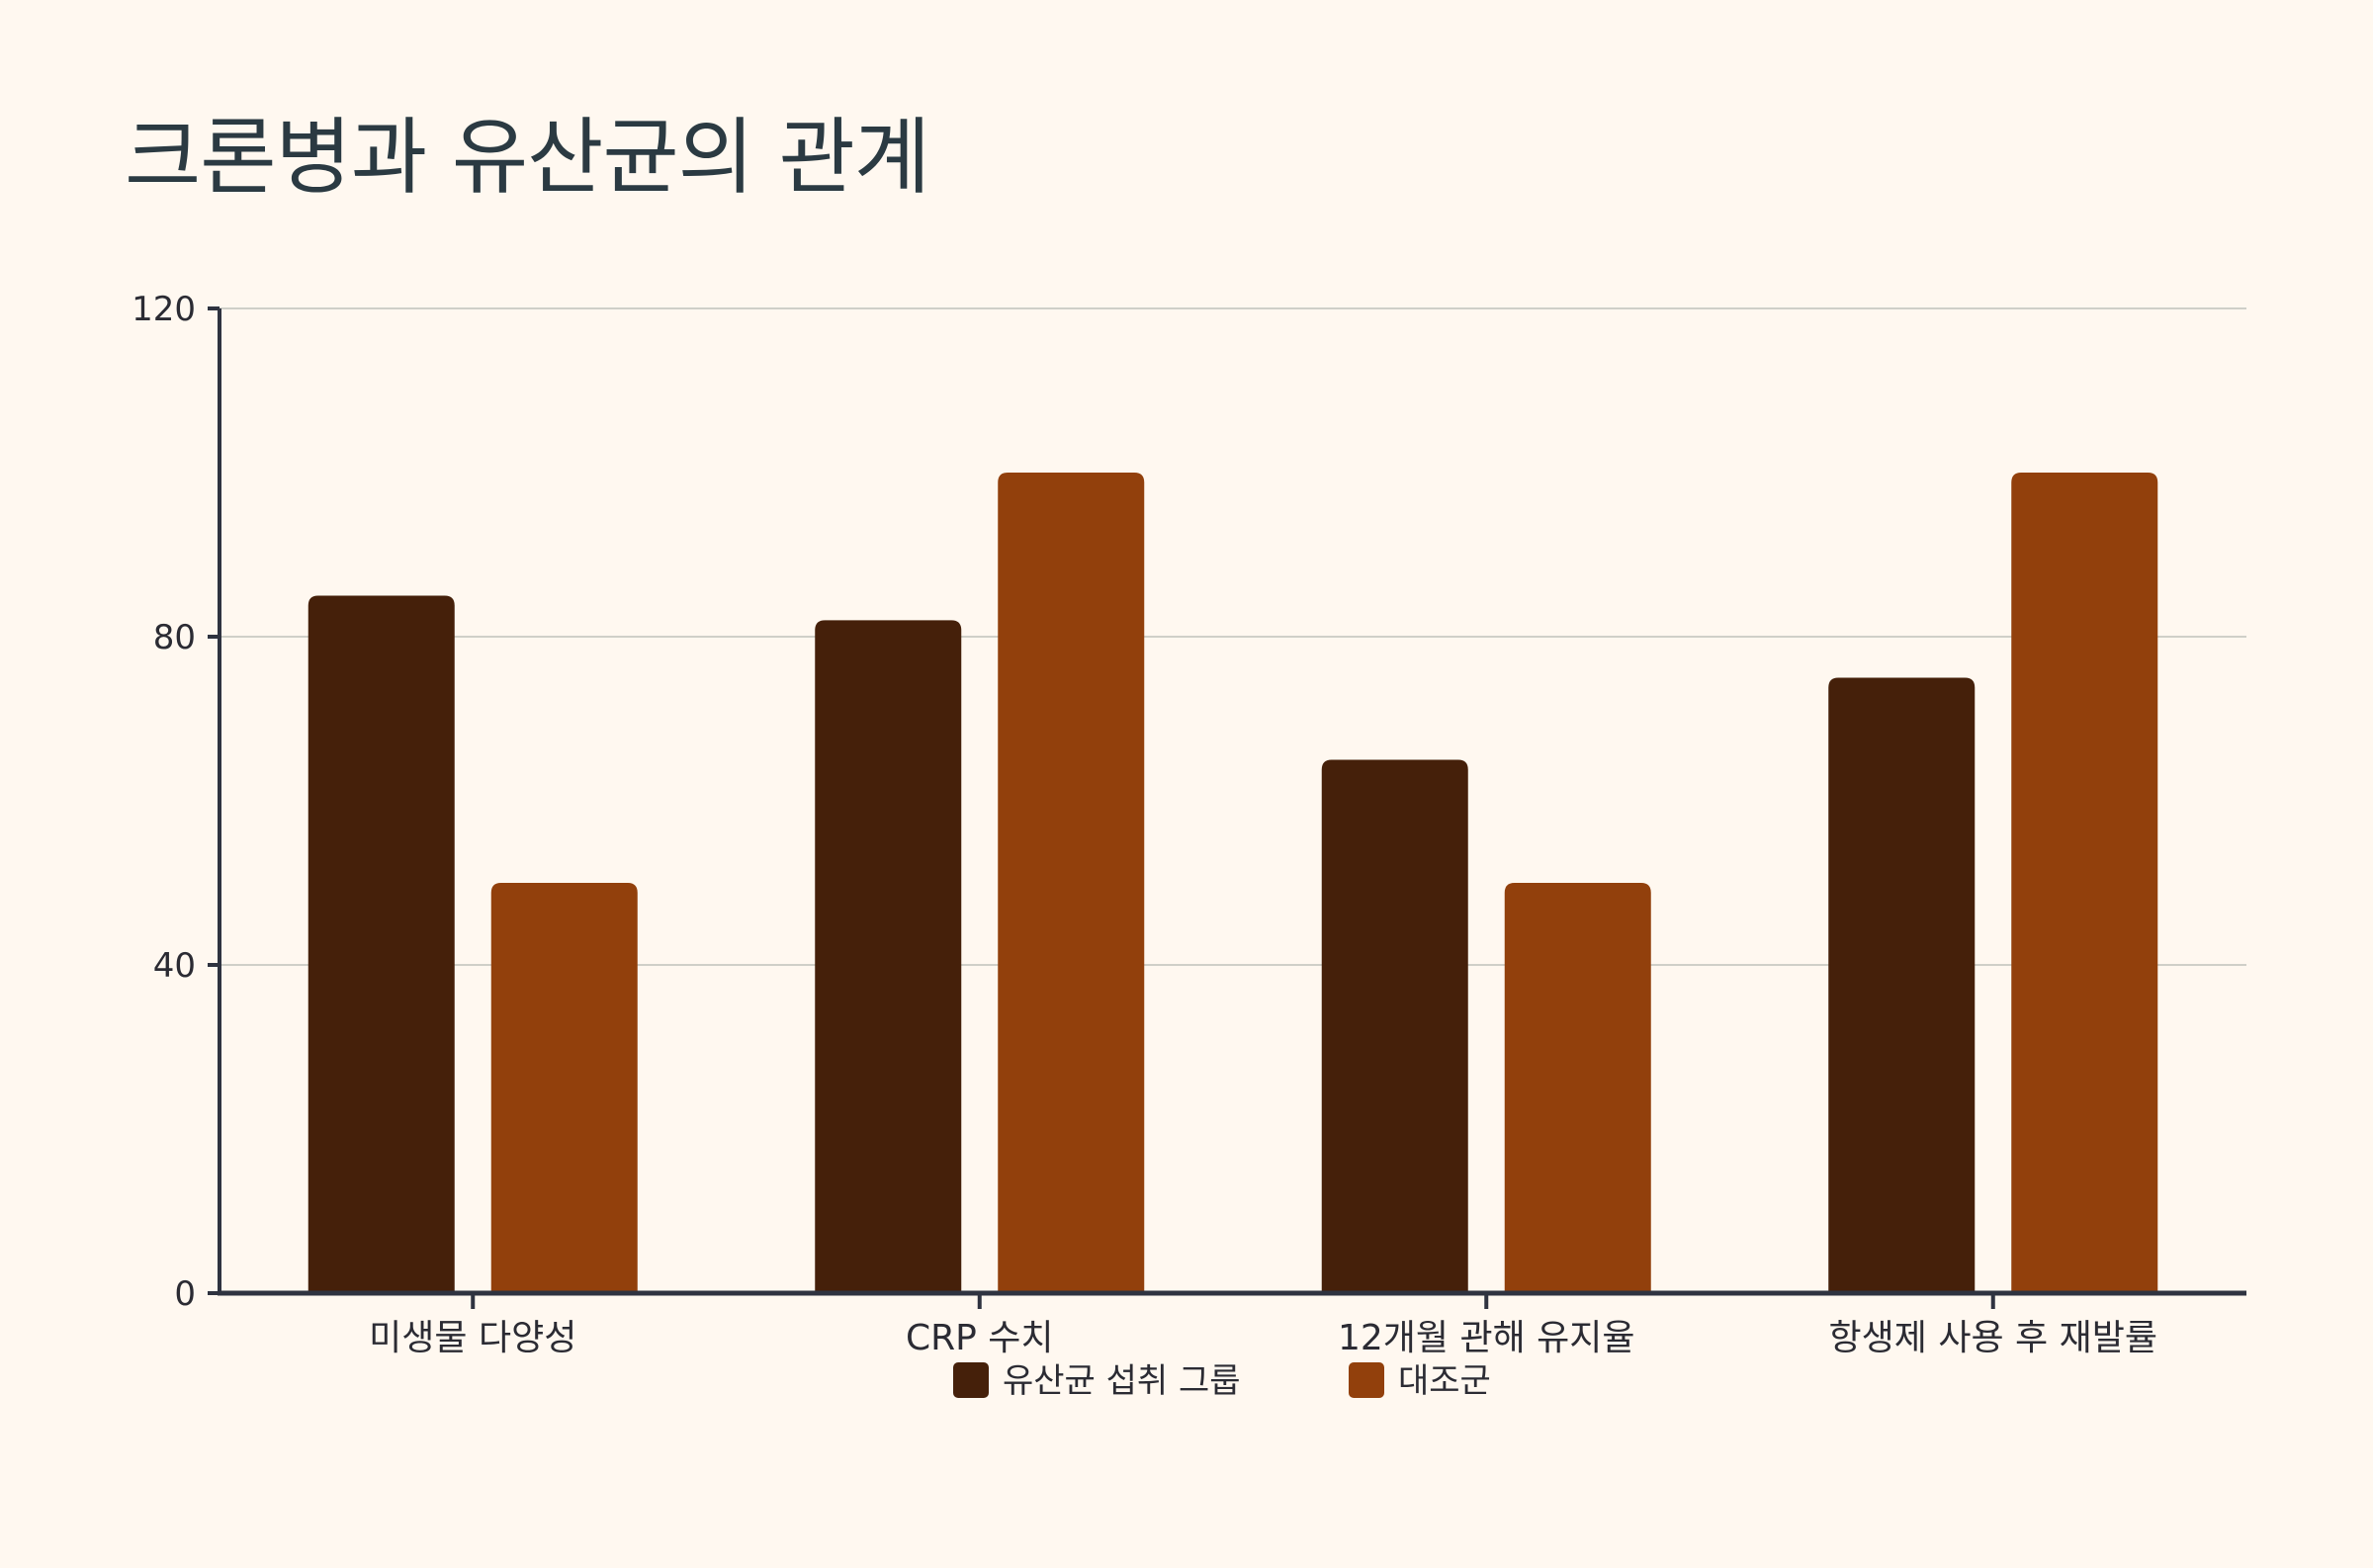 This screenshot has height=1568, width=2373. Describe the element at coordinates (1486, 1338) in the screenshot. I see `x-tick-label: 12개월 관해 유지율` at that location.